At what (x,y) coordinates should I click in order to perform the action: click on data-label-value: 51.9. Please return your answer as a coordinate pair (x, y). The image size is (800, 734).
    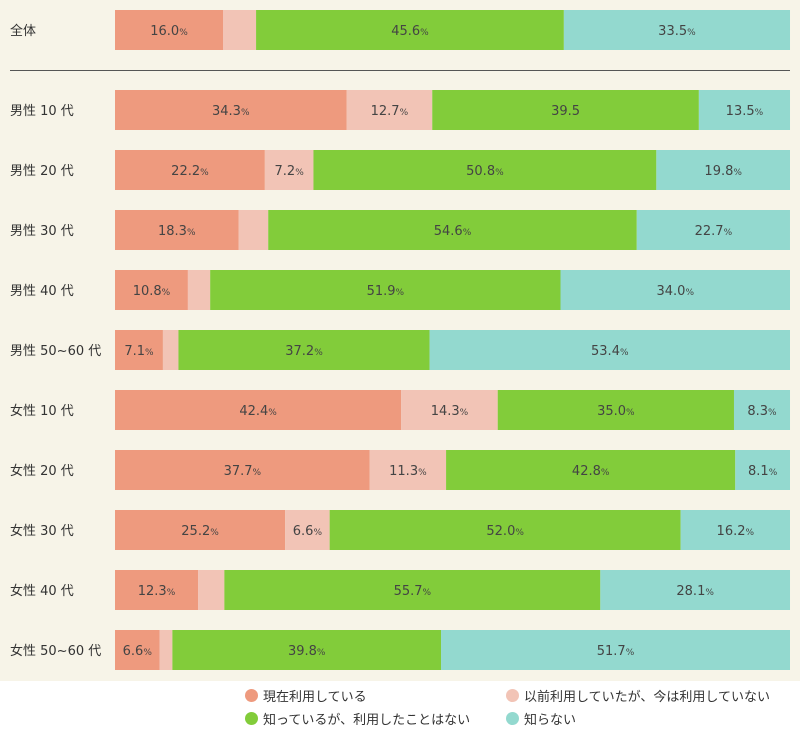
    Looking at the image, I should click on (381, 291).